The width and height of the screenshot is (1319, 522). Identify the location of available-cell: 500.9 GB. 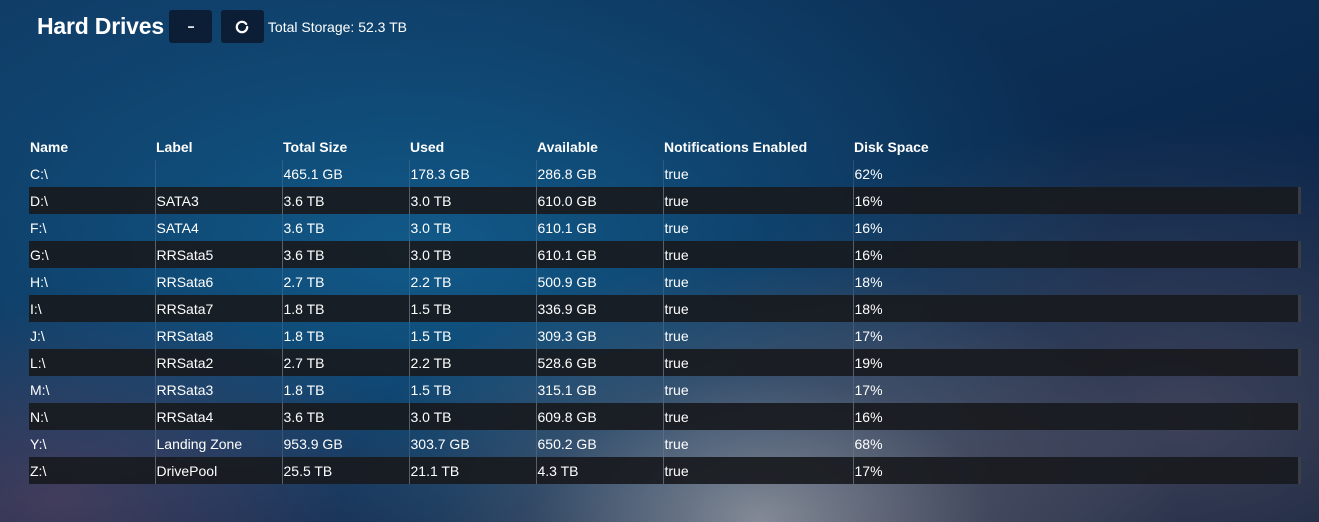
(599, 281).